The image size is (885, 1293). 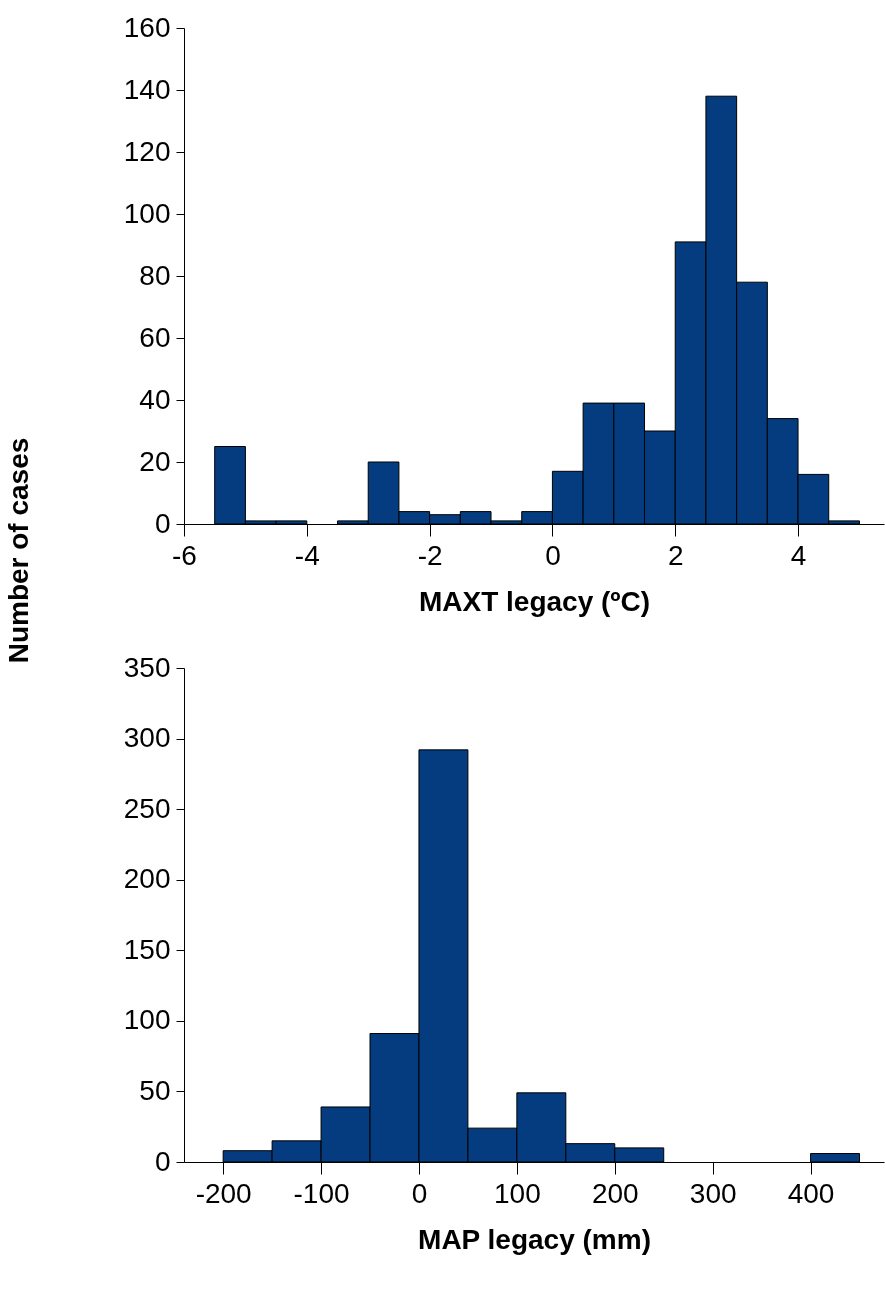 I want to click on y-tick-label: 350, so click(x=147, y=667).